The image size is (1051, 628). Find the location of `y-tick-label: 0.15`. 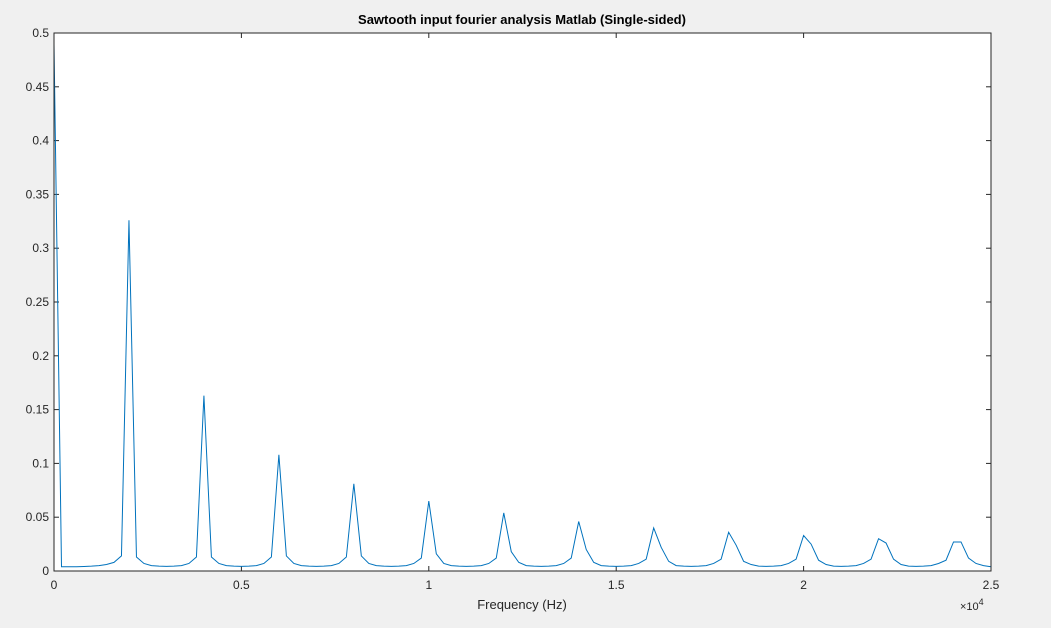

y-tick-label: 0.15 is located at coordinates (38, 410).